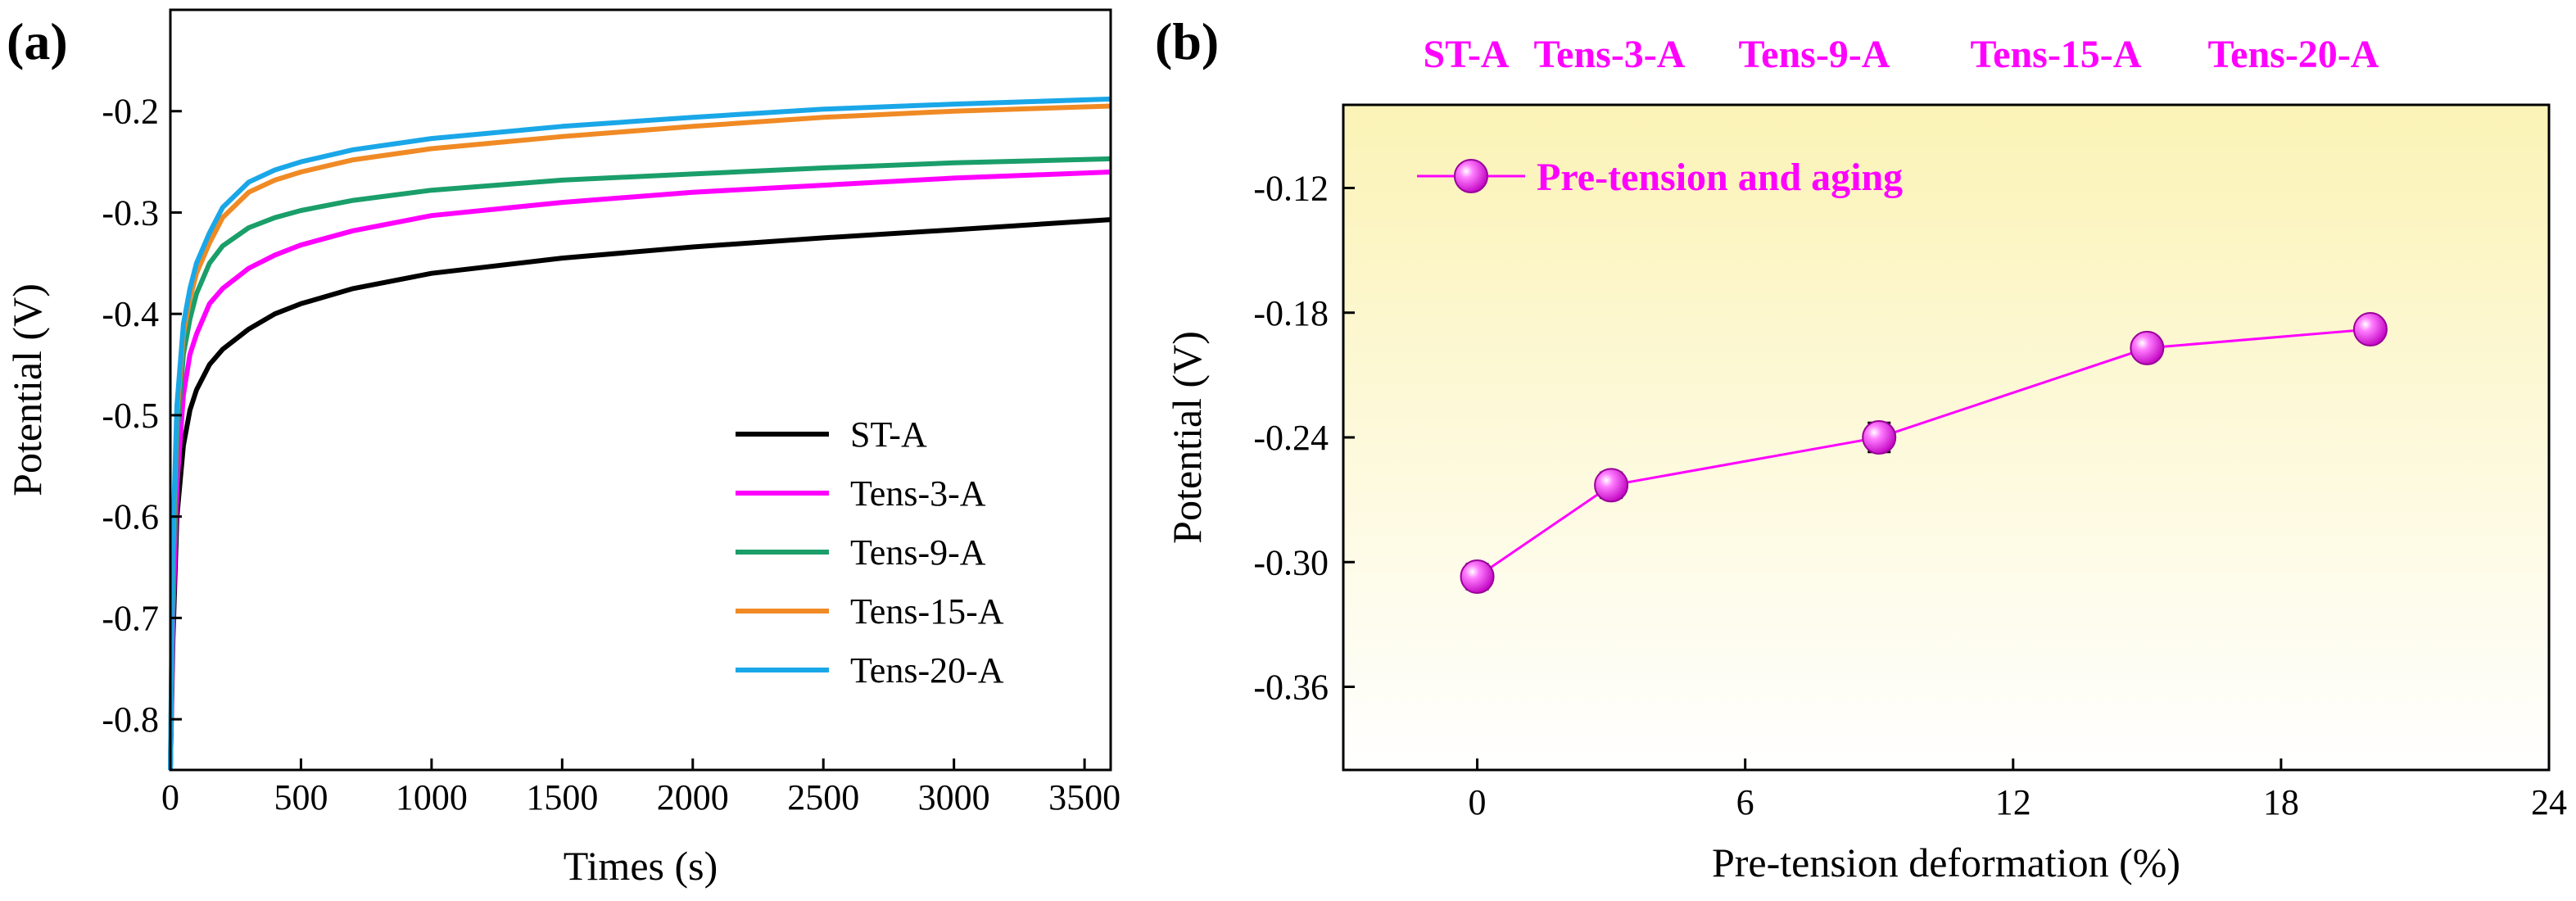 The width and height of the screenshot is (2576, 901). Describe the element at coordinates (130, 314) in the screenshot. I see `y-tick-label: -0.4` at that location.